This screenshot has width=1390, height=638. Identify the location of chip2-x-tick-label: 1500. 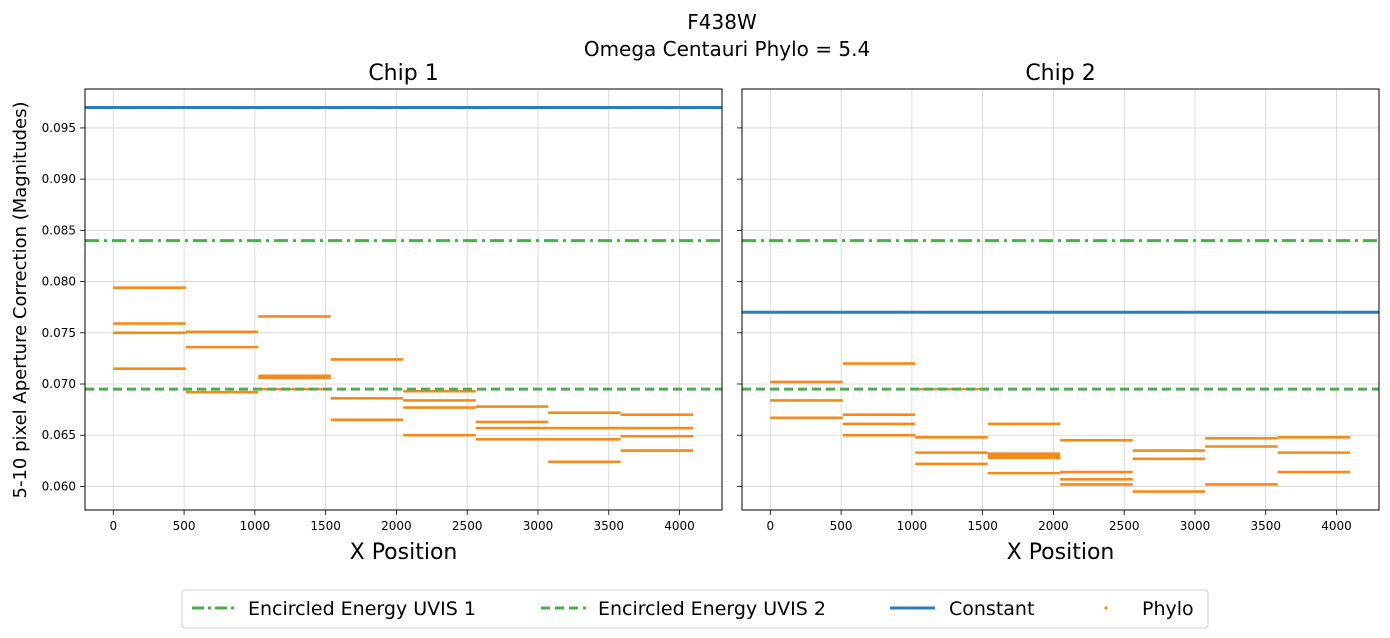
(982, 526).